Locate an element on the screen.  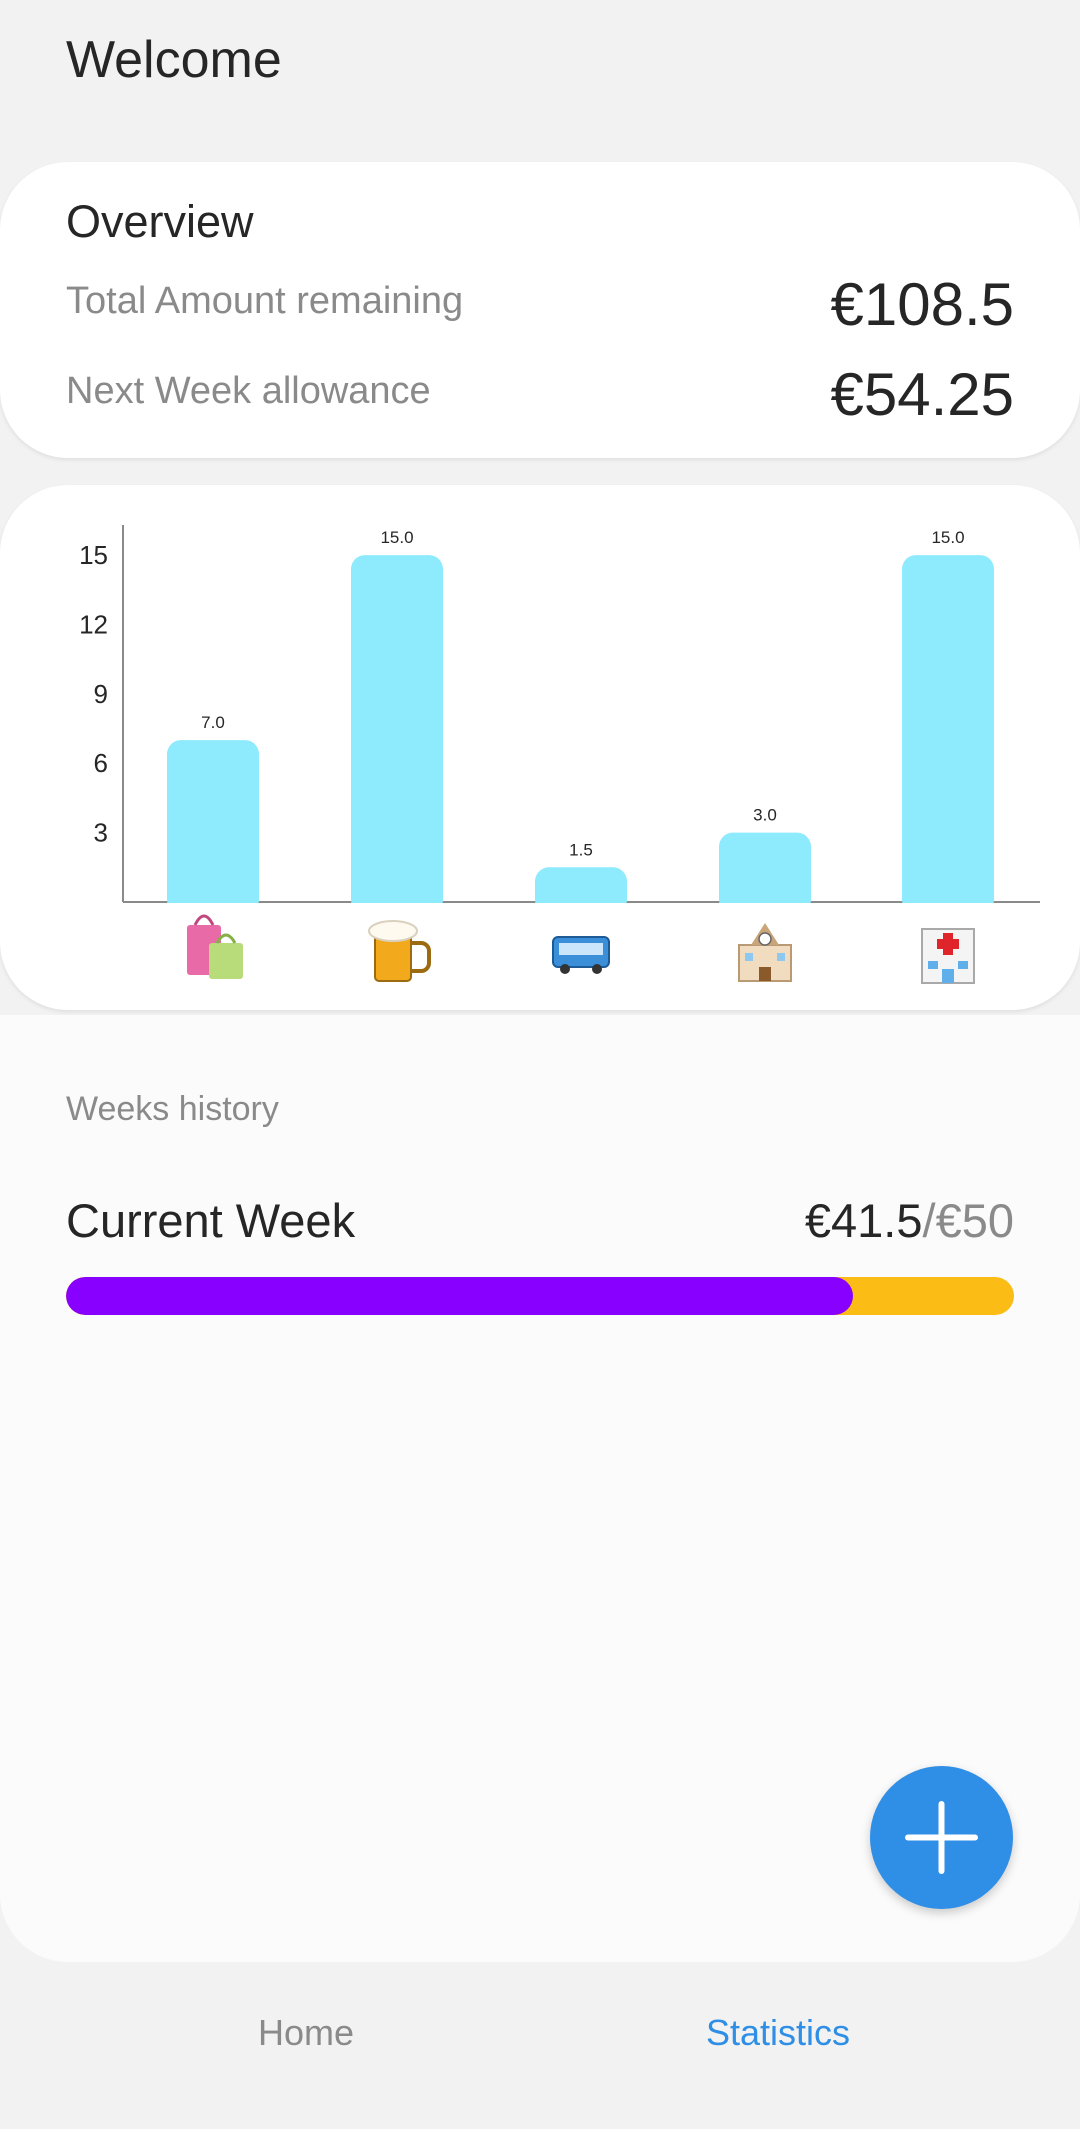
nav-home-tab: Home is located at coordinates (306, 2032).